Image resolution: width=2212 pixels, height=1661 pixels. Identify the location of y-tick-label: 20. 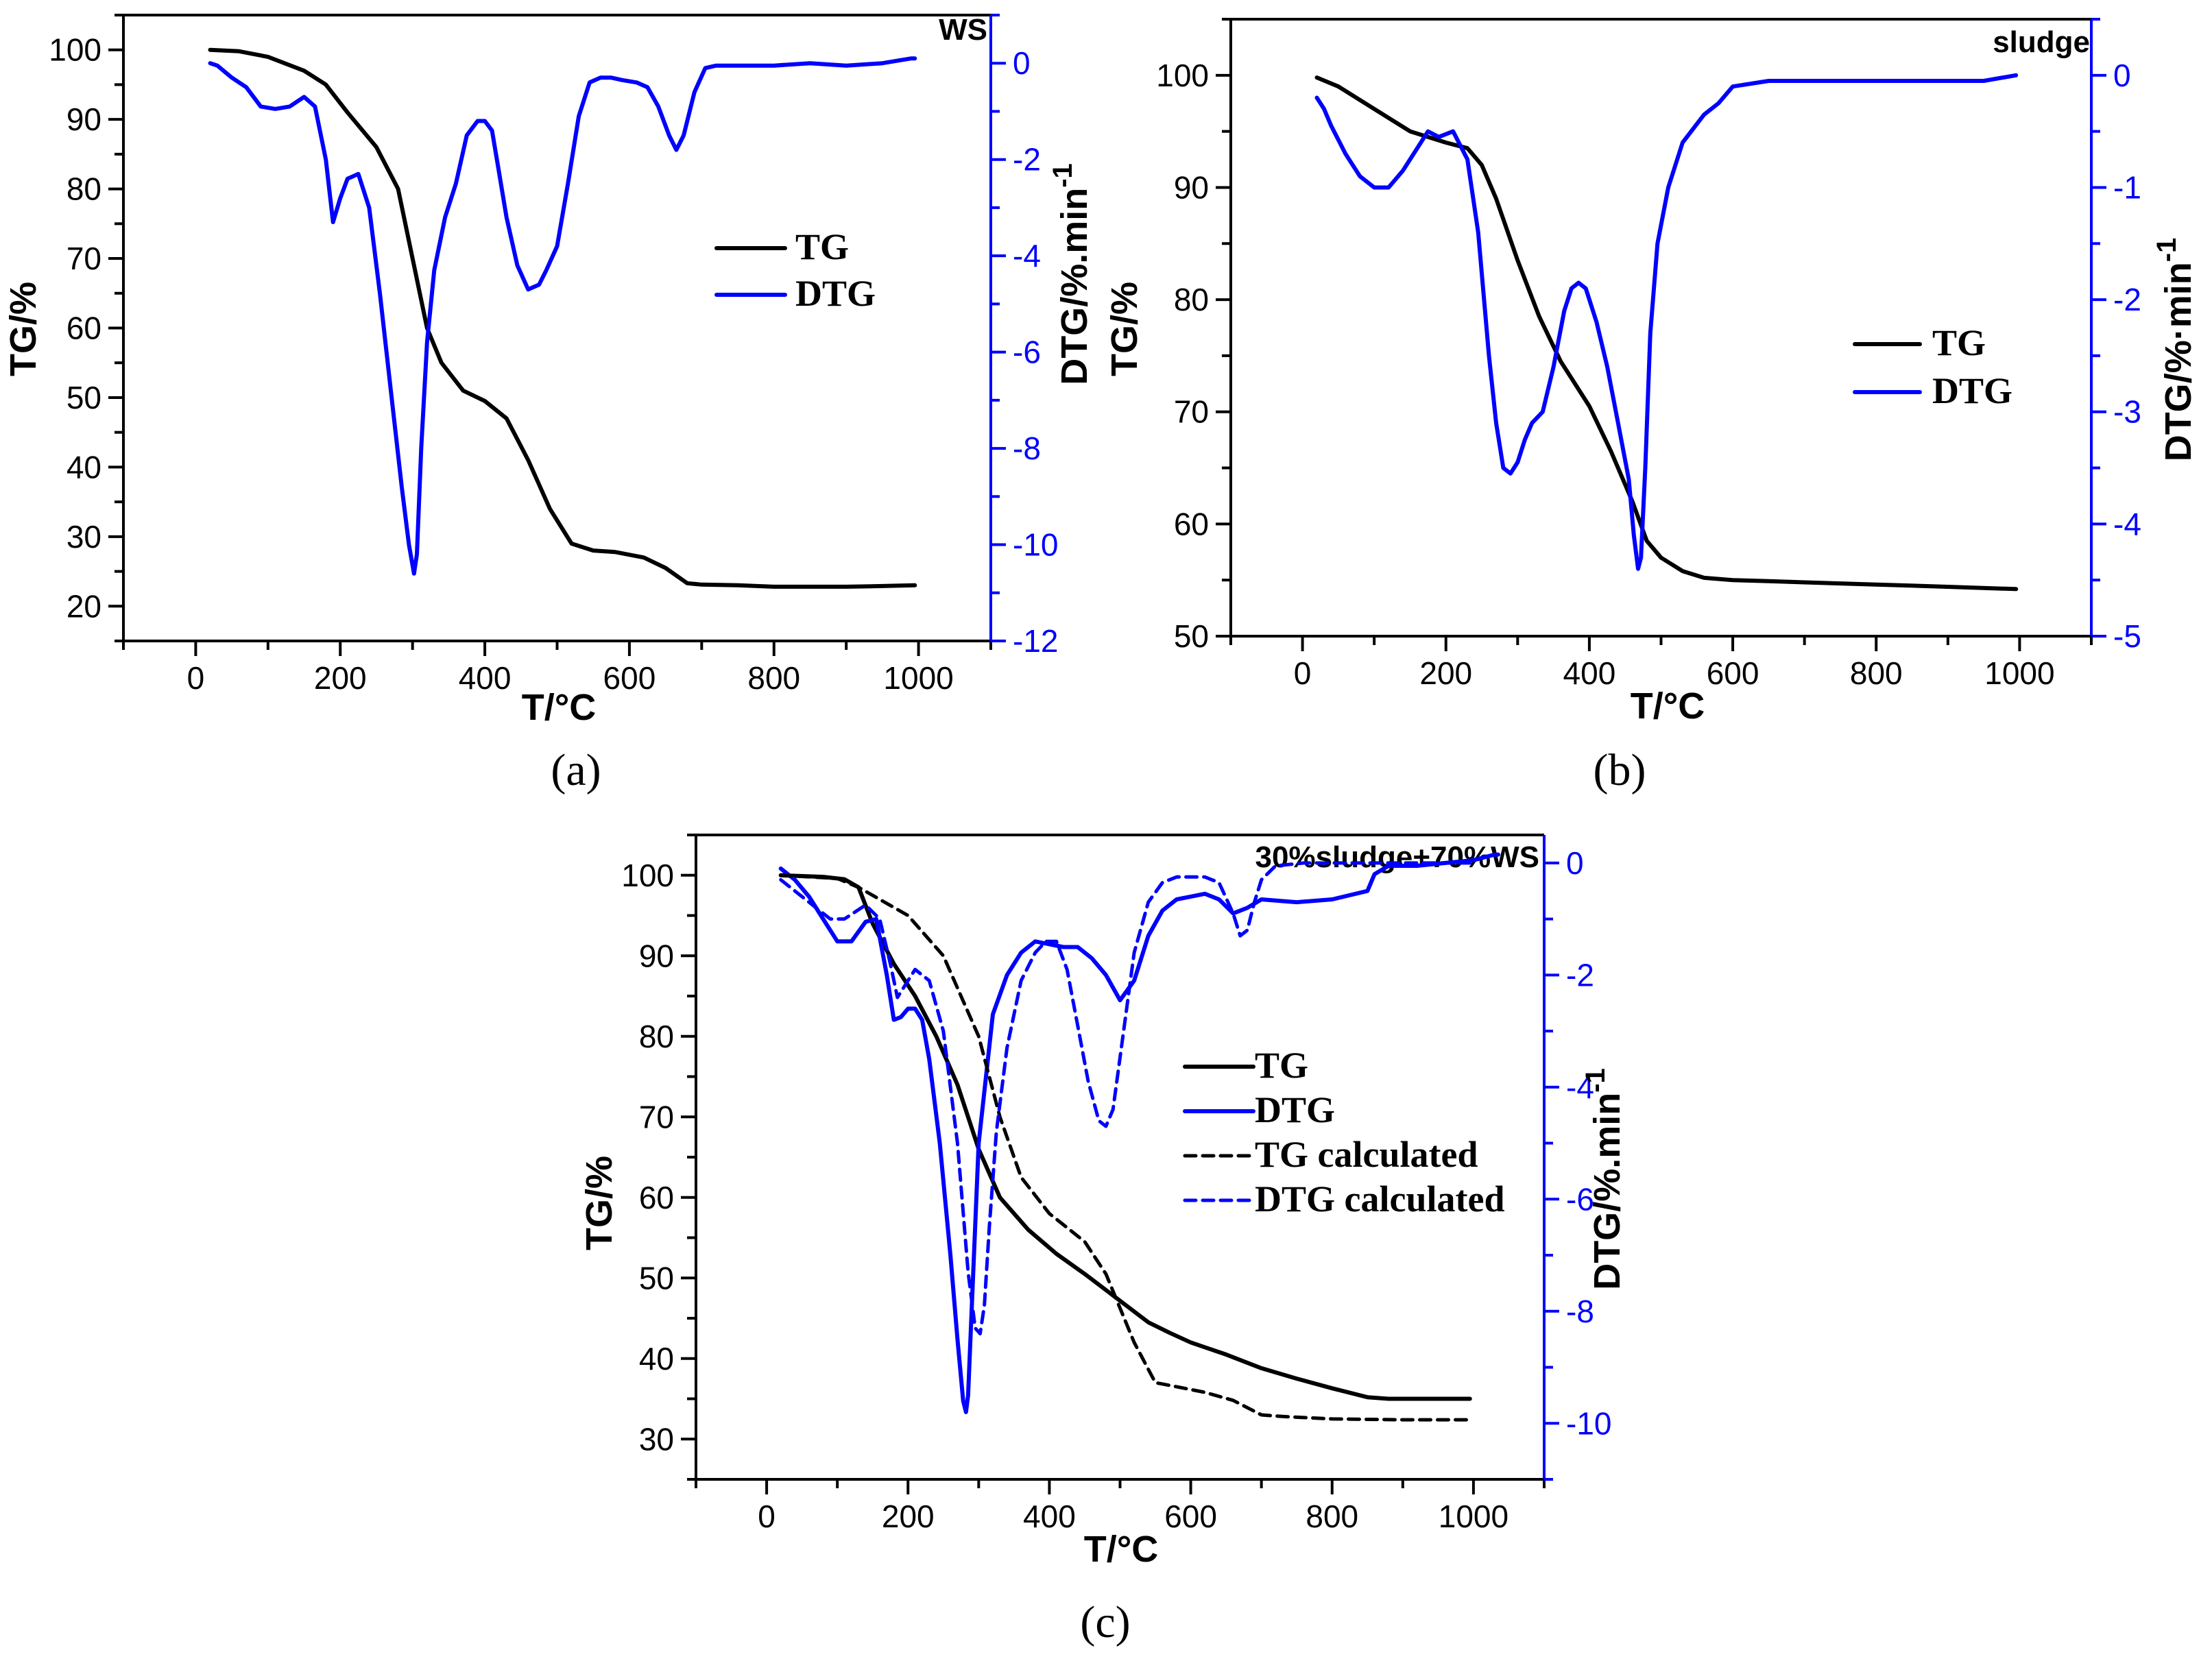
(84, 606).